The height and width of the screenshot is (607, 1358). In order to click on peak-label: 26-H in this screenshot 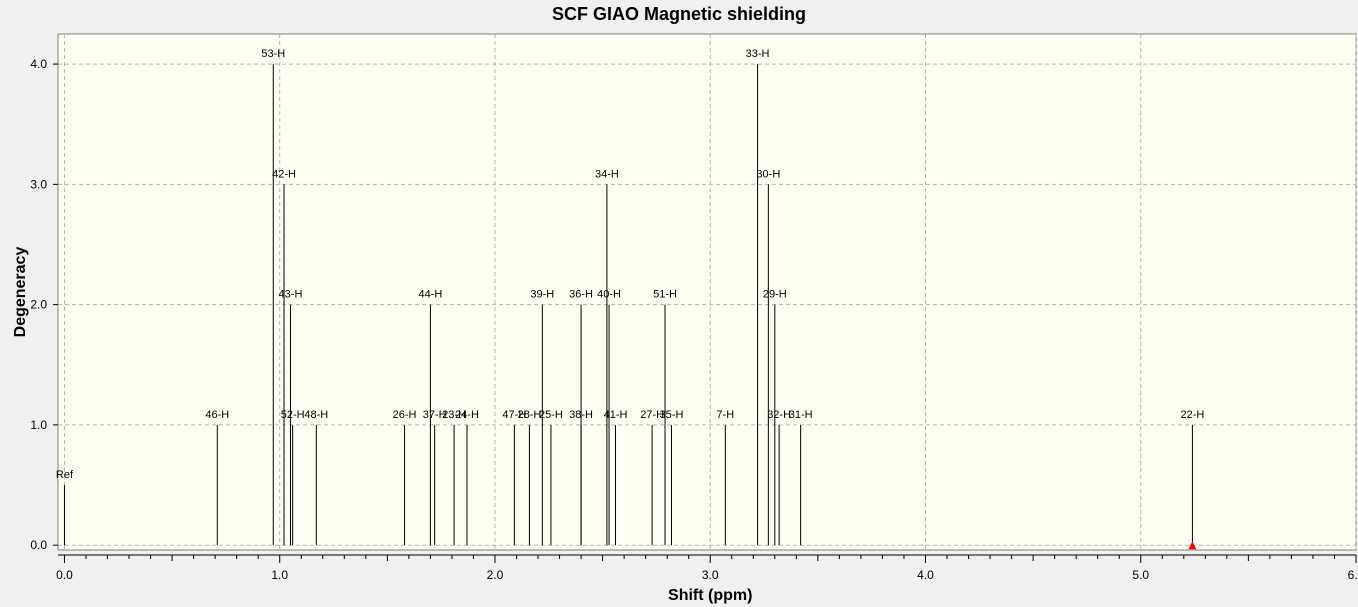, I will do `click(405, 415)`.